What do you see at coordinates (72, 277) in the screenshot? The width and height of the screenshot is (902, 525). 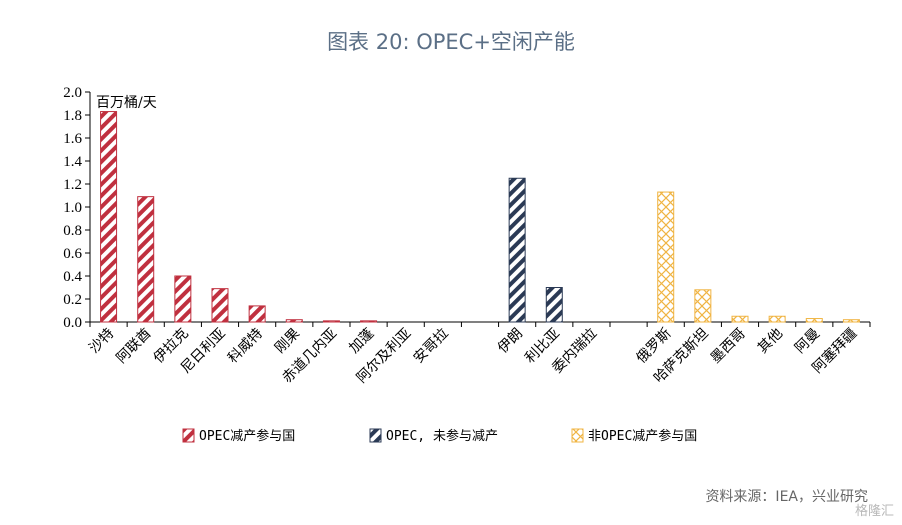 I see `y-tick-label: 0.4` at bounding box center [72, 277].